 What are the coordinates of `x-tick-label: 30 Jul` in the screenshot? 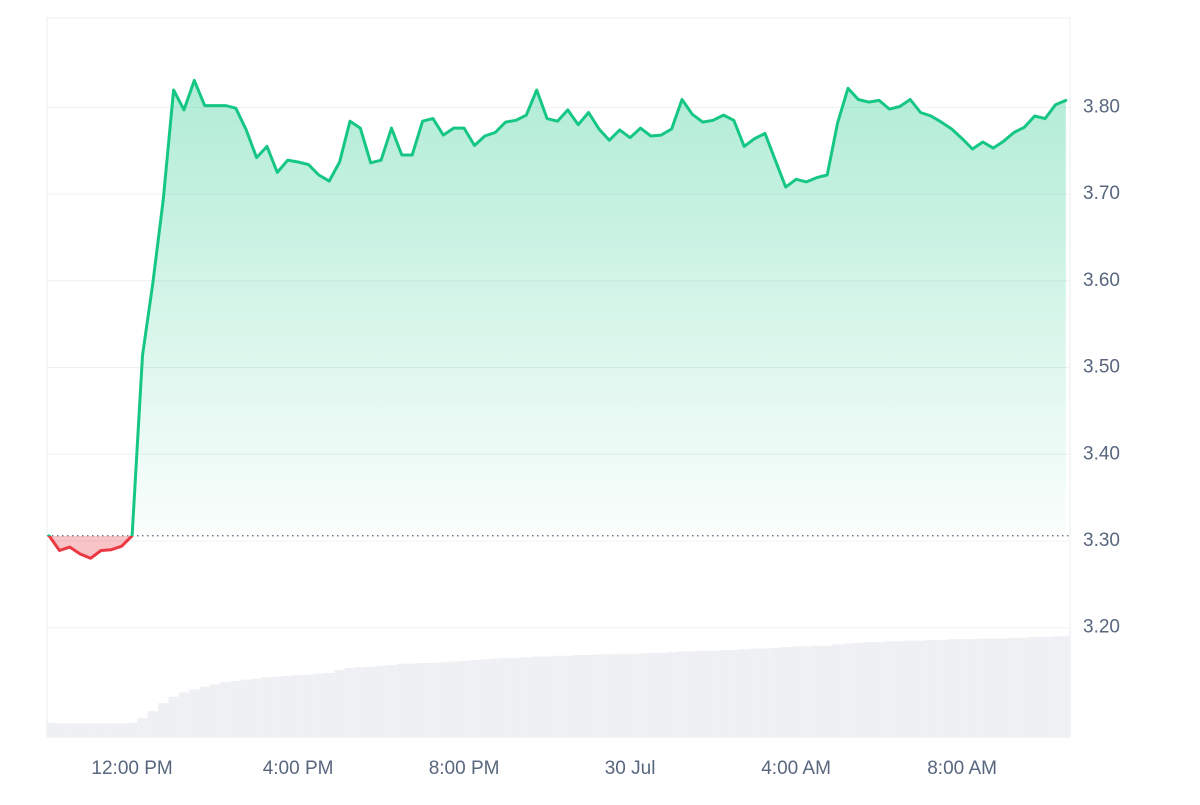 It's located at (630, 768).